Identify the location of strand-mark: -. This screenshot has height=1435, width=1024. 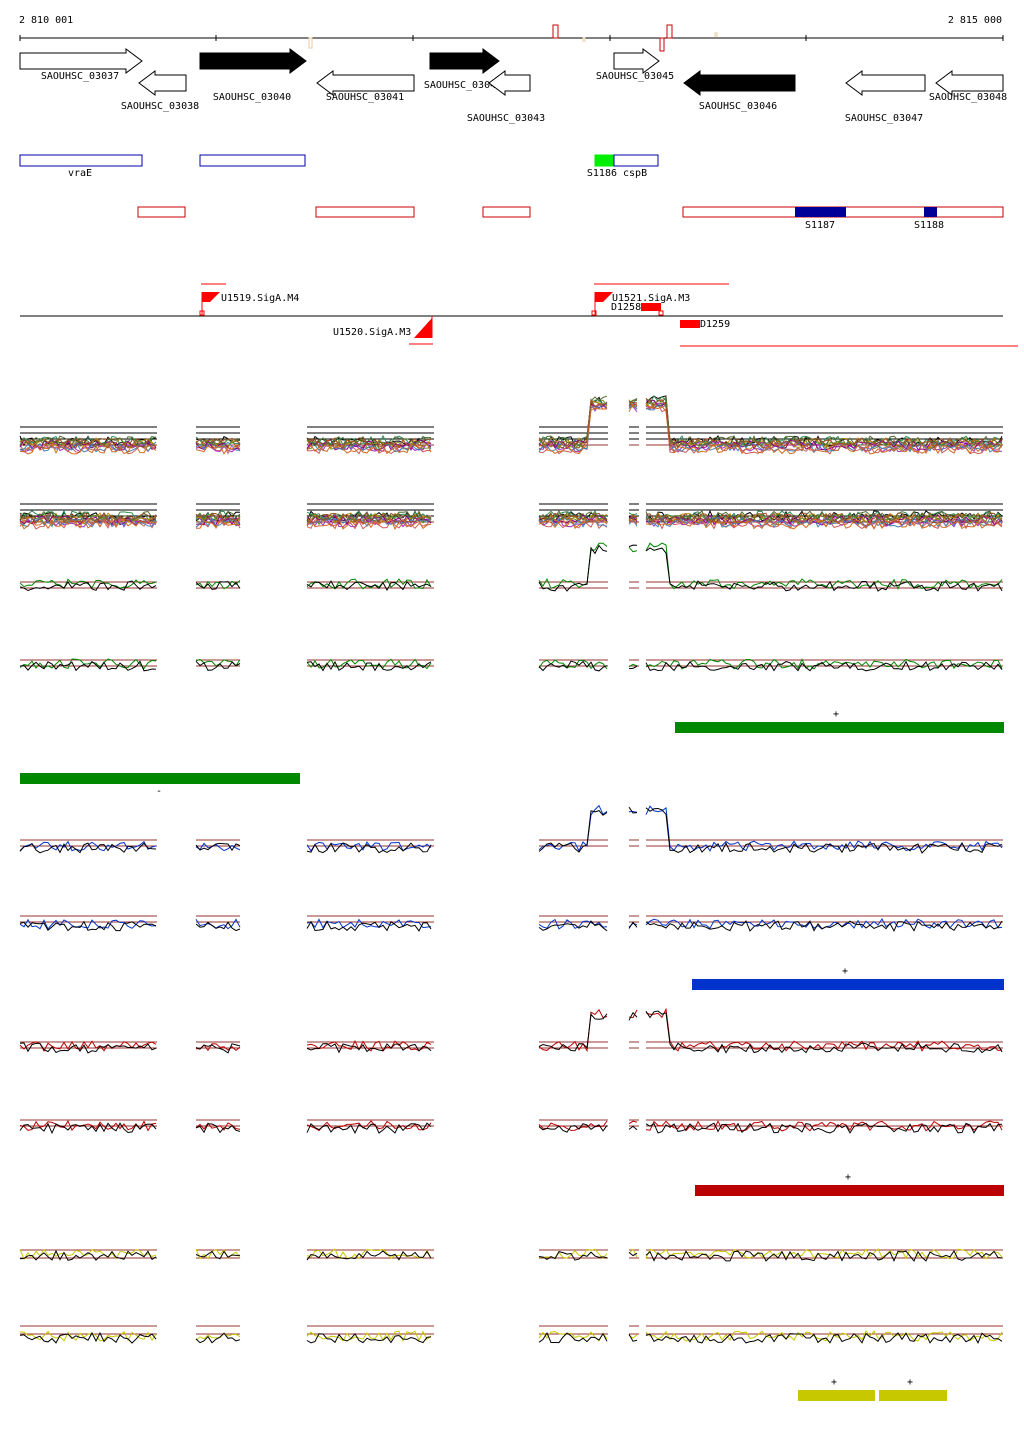
(159, 791).